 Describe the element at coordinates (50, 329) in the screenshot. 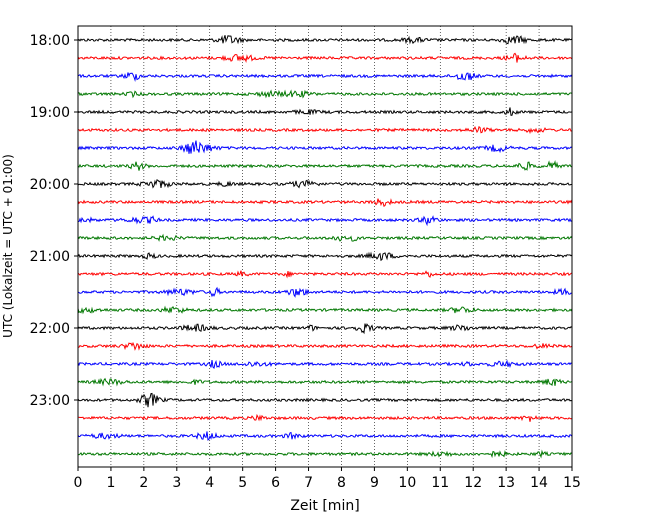

I see `y-tick-label: 22:00` at that location.